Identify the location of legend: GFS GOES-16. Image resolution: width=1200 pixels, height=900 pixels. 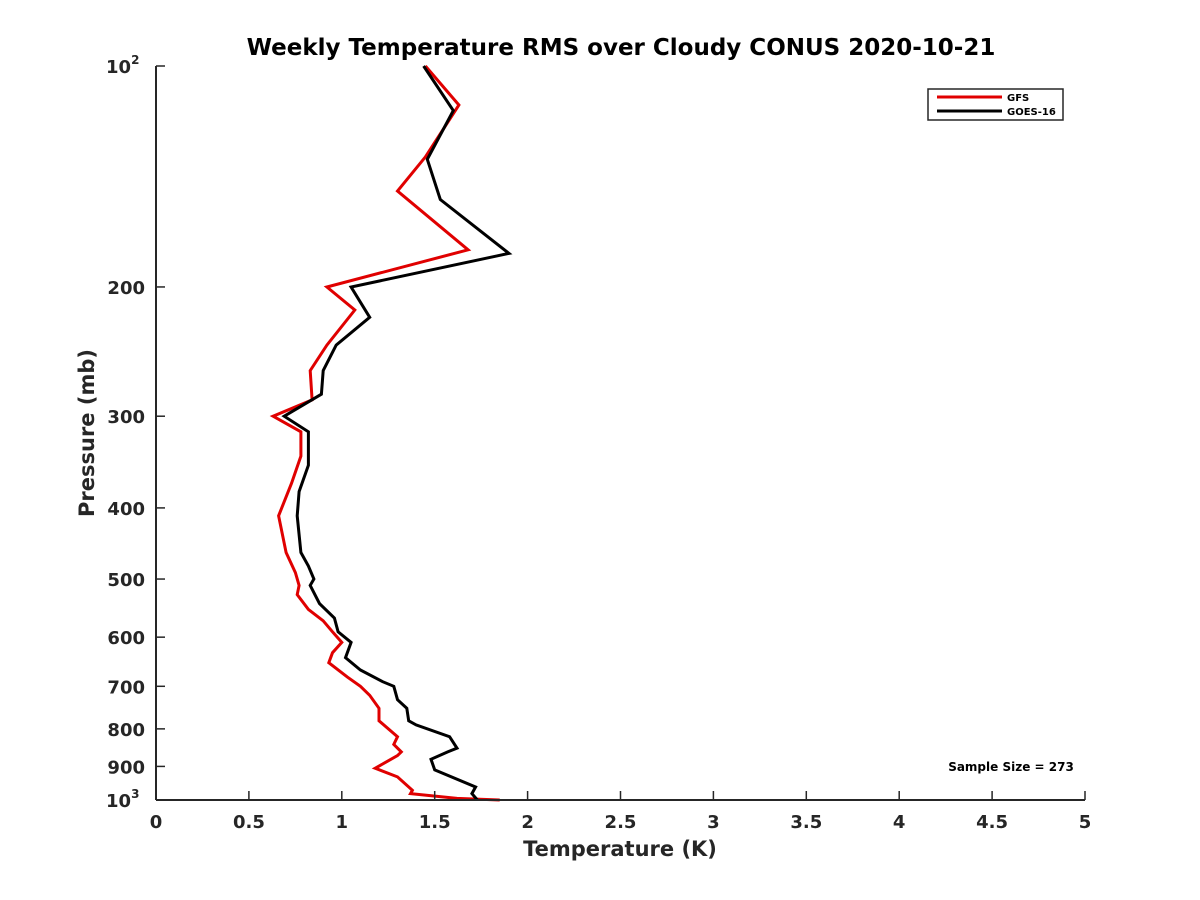
(995, 104).